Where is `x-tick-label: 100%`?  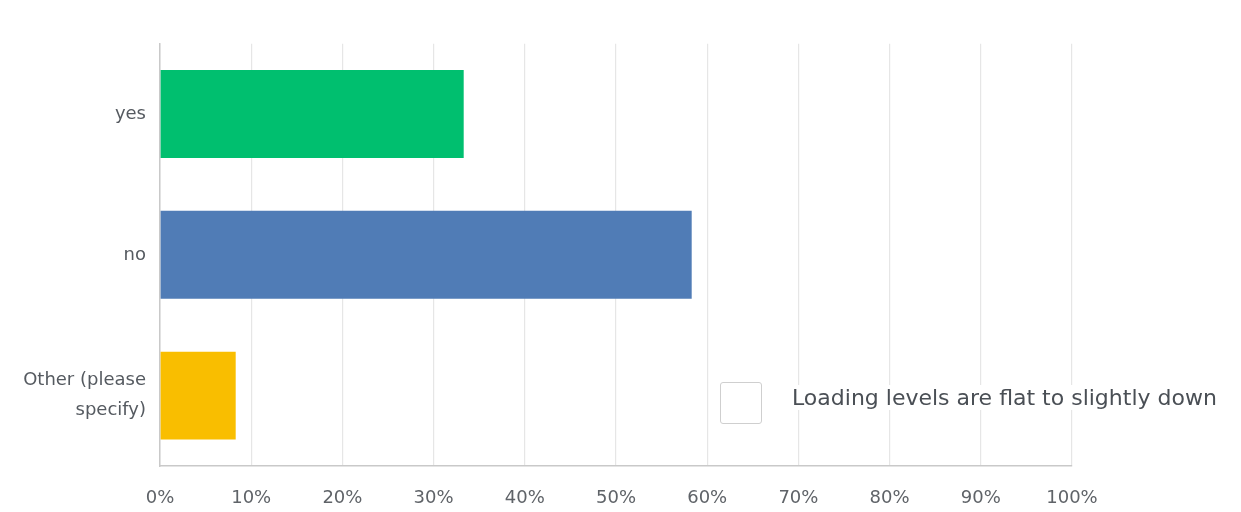
x-tick-label: 100% is located at coordinates (1072, 497).